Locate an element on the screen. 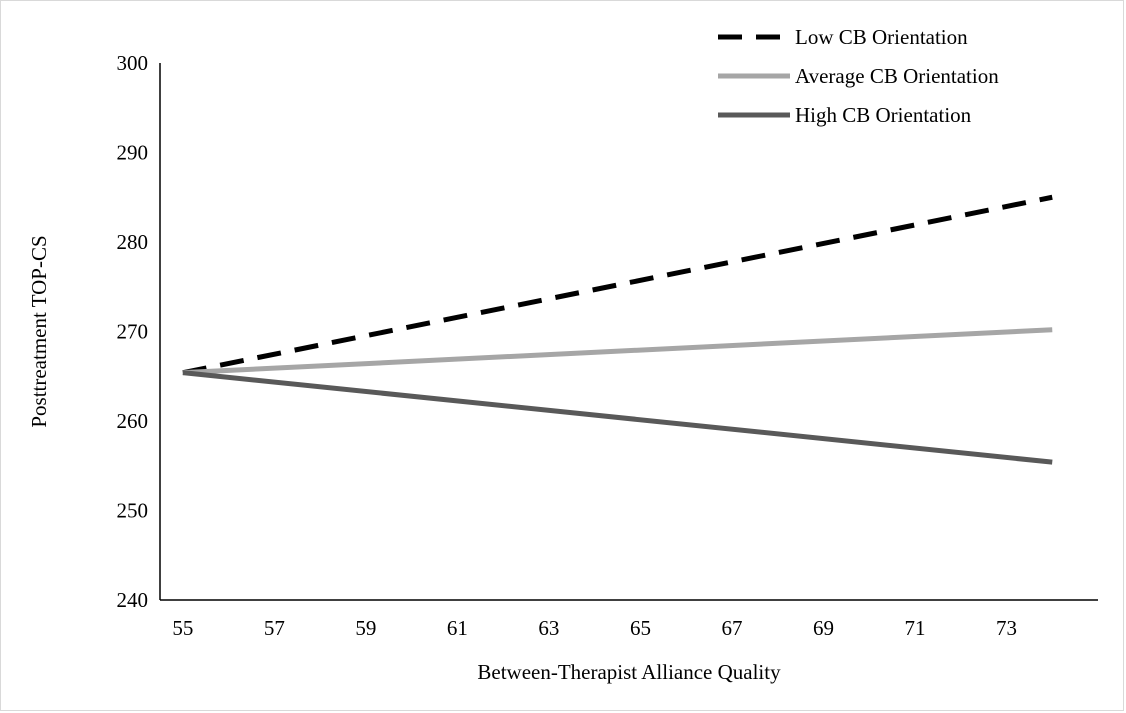 The width and height of the screenshot is (1126, 713). y-tick-label: 250 is located at coordinates (133, 511).